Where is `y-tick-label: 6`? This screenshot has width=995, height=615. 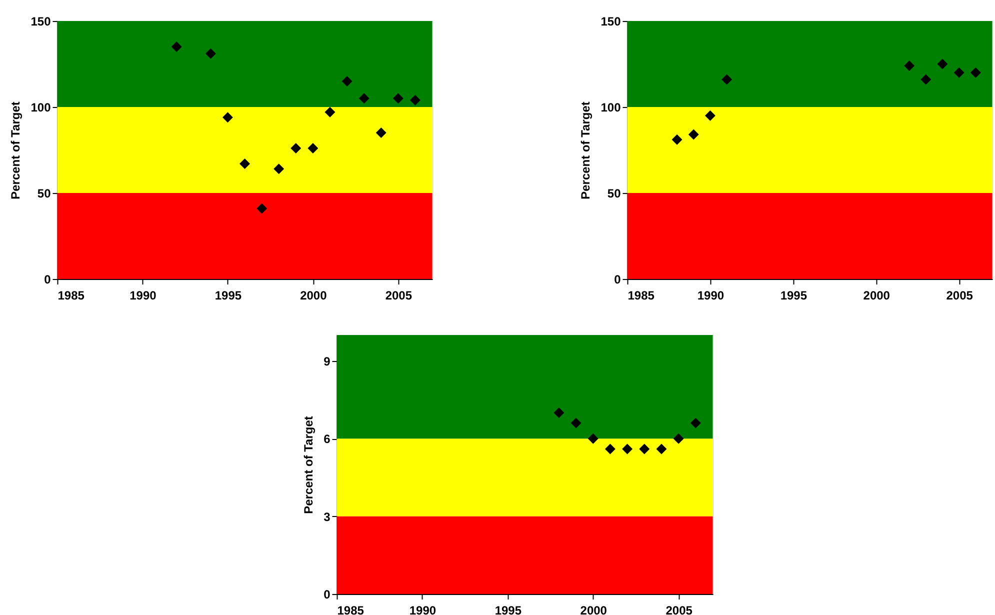
y-tick-label: 6 is located at coordinates (327, 439).